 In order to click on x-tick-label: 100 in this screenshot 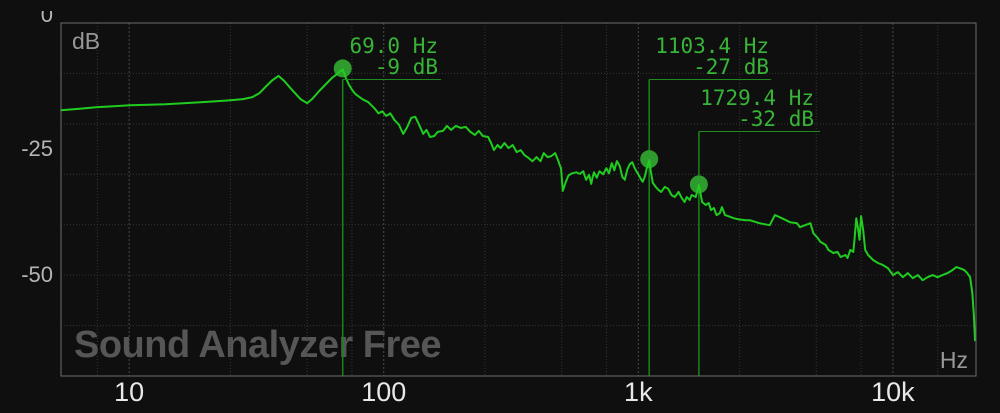, I will do `click(384, 392)`.